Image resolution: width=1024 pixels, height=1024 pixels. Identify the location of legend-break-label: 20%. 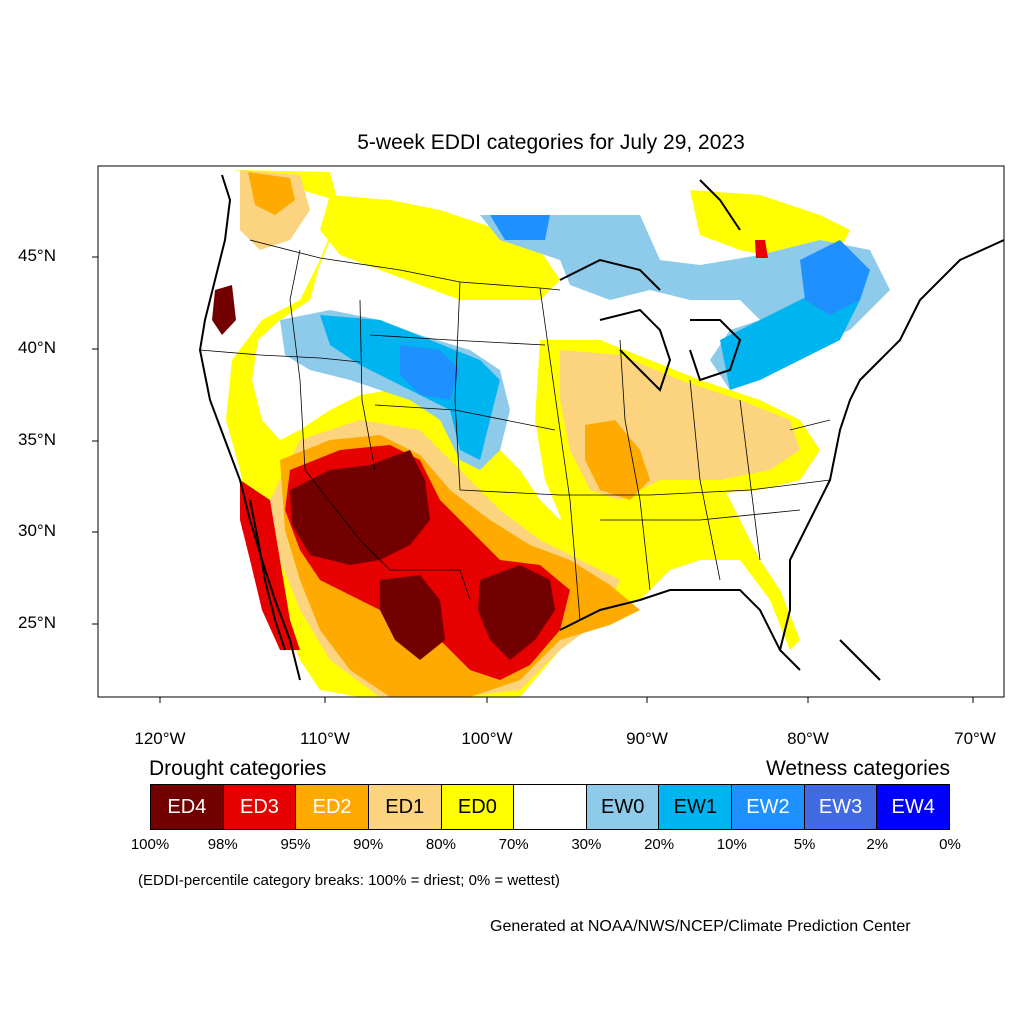
(659, 844).